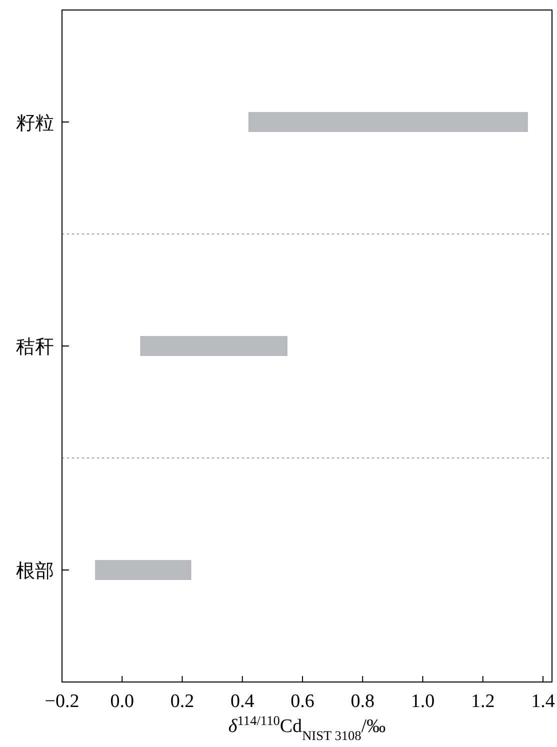 This screenshot has width=557, height=747. I want to click on x-tick-label: 0.8, so click(362, 701).